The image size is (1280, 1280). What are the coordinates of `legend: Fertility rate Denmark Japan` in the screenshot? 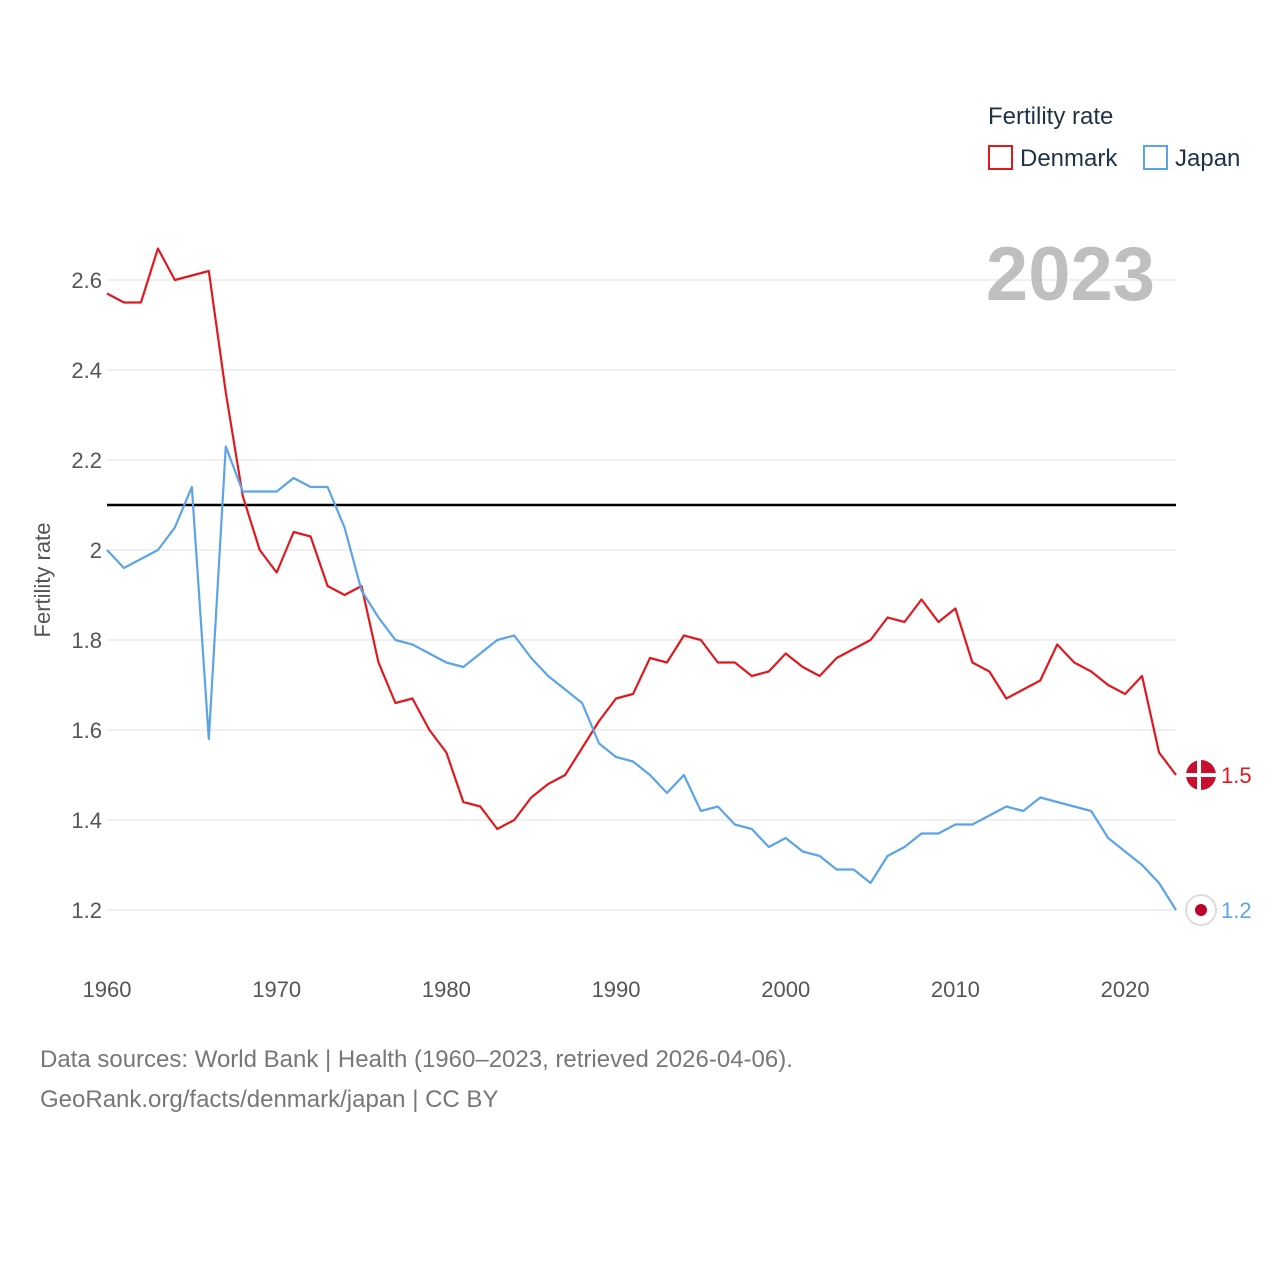 It's located at (1114, 137).